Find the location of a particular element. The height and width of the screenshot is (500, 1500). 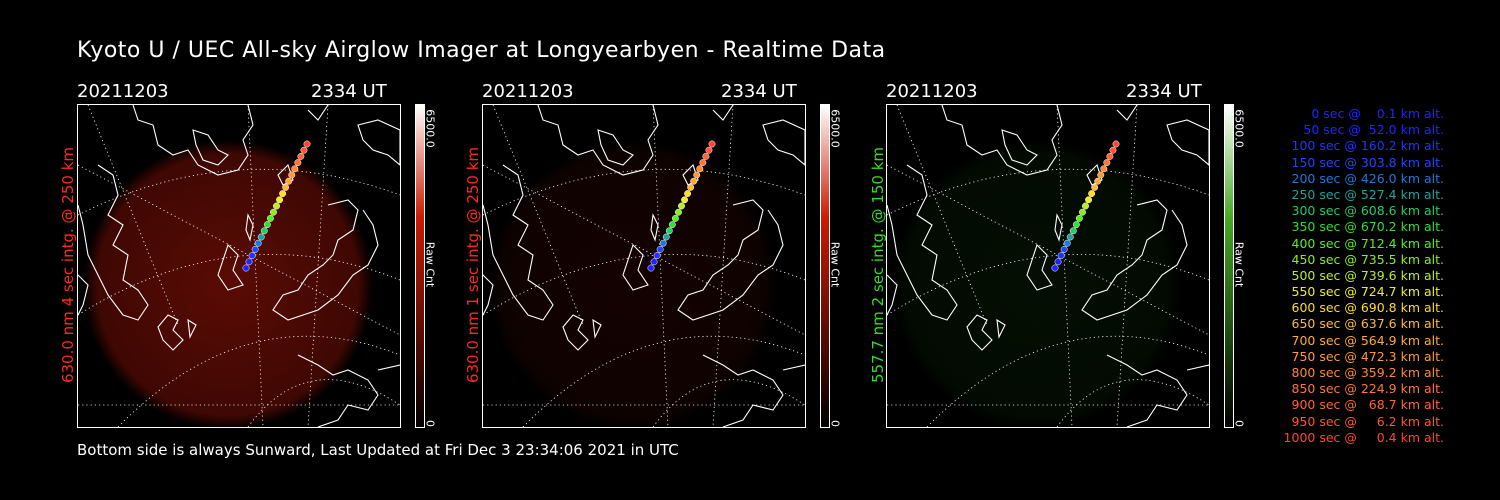

airglow-image is located at coordinates (228, 283).